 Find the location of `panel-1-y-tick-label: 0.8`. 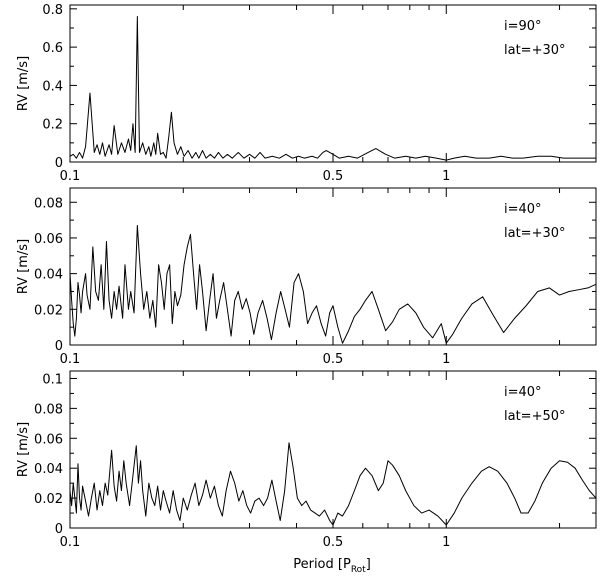

panel-1-y-tick-label: 0.8 is located at coordinates (52, 10).